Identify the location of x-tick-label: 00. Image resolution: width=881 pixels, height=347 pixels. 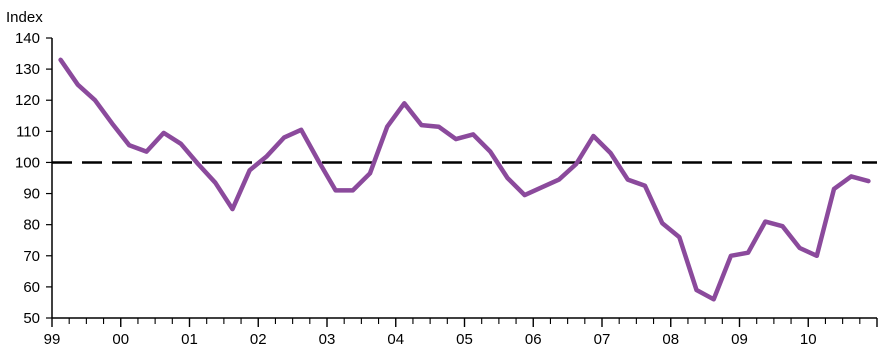
(120, 339).